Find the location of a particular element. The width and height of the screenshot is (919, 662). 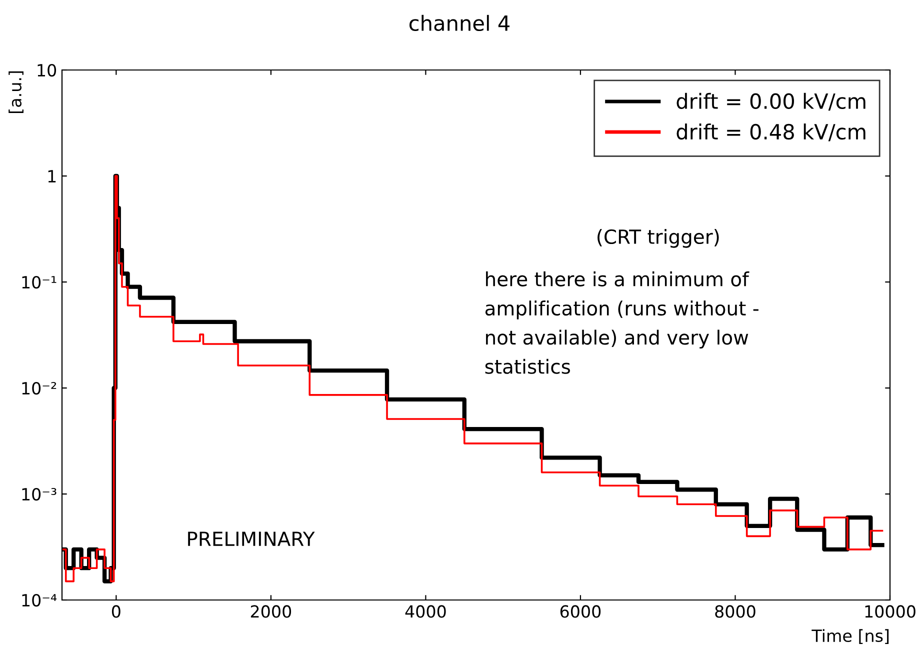

y-axis-title: [a.u.] is located at coordinates (16, 92).